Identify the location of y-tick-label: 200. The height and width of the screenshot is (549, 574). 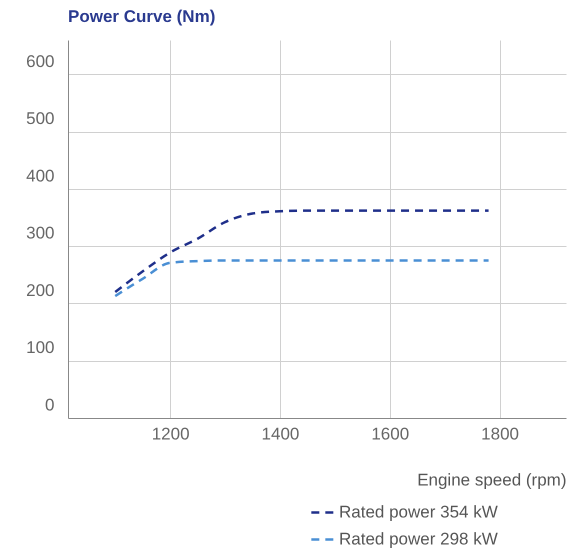
(40, 290).